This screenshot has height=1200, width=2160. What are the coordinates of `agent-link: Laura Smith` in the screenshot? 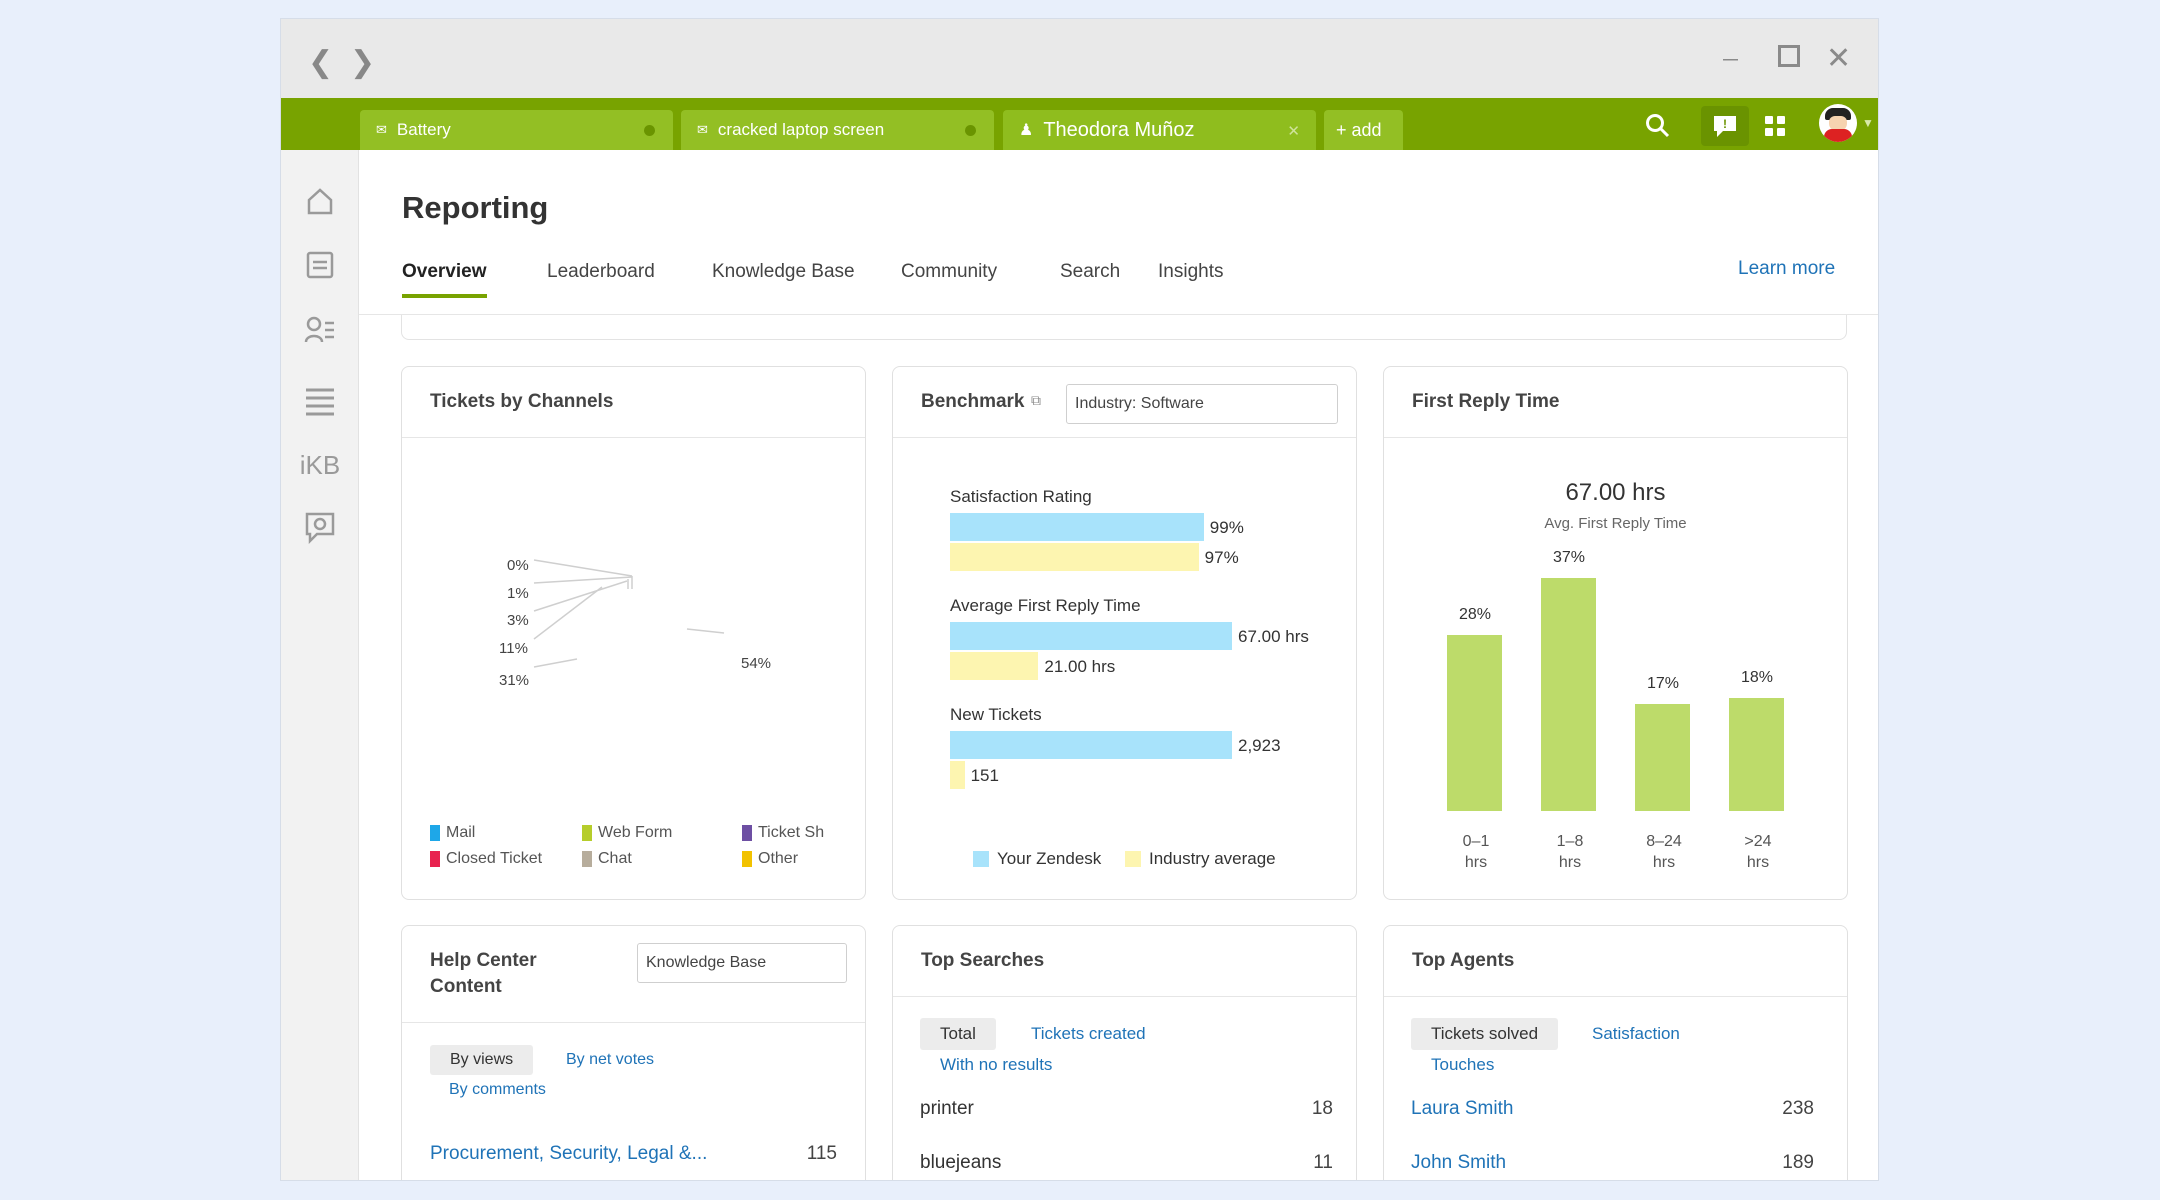 It's located at (1462, 1108).